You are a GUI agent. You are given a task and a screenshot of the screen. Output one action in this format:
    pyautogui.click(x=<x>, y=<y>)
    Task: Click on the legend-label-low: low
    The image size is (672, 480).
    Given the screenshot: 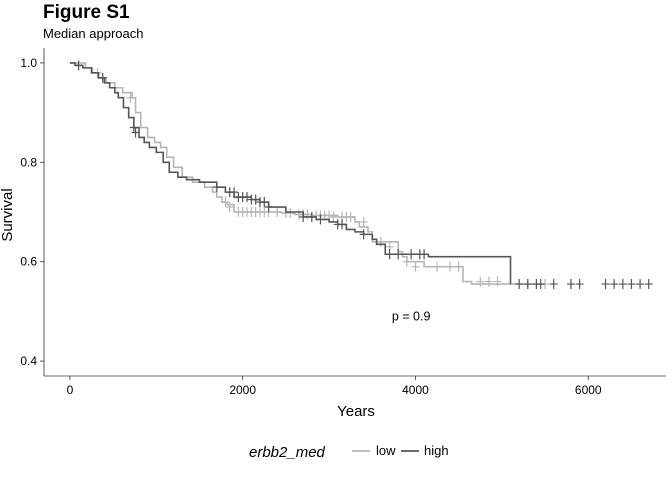 What is the action you would take?
    pyautogui.click(x=386, y=450)
    